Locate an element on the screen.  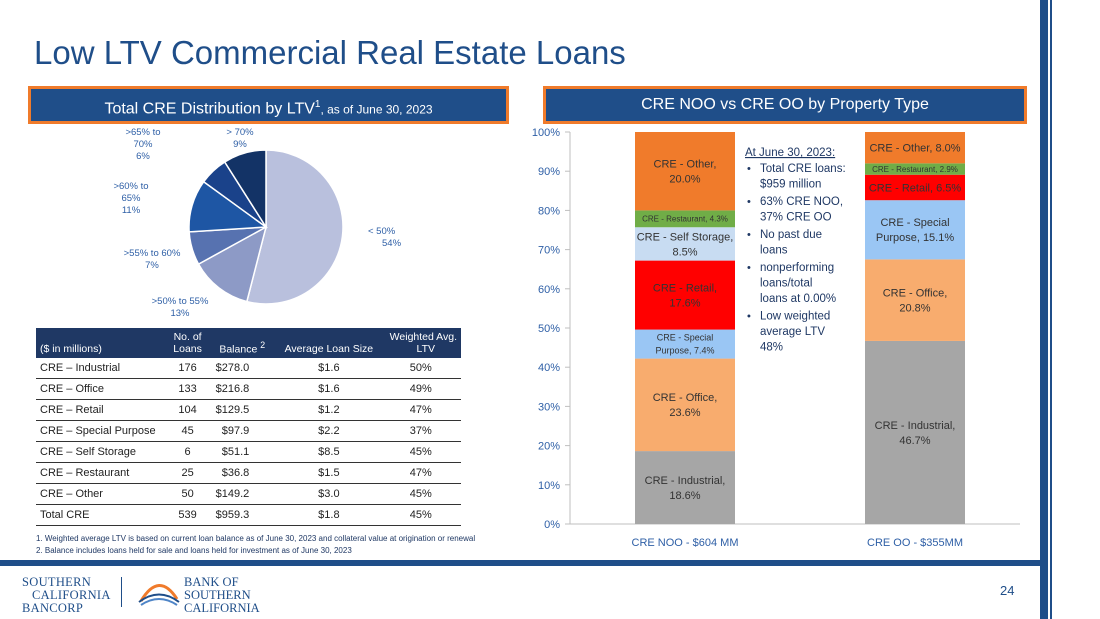
header-balance-label: Balance is located at coordinates (238, 349).